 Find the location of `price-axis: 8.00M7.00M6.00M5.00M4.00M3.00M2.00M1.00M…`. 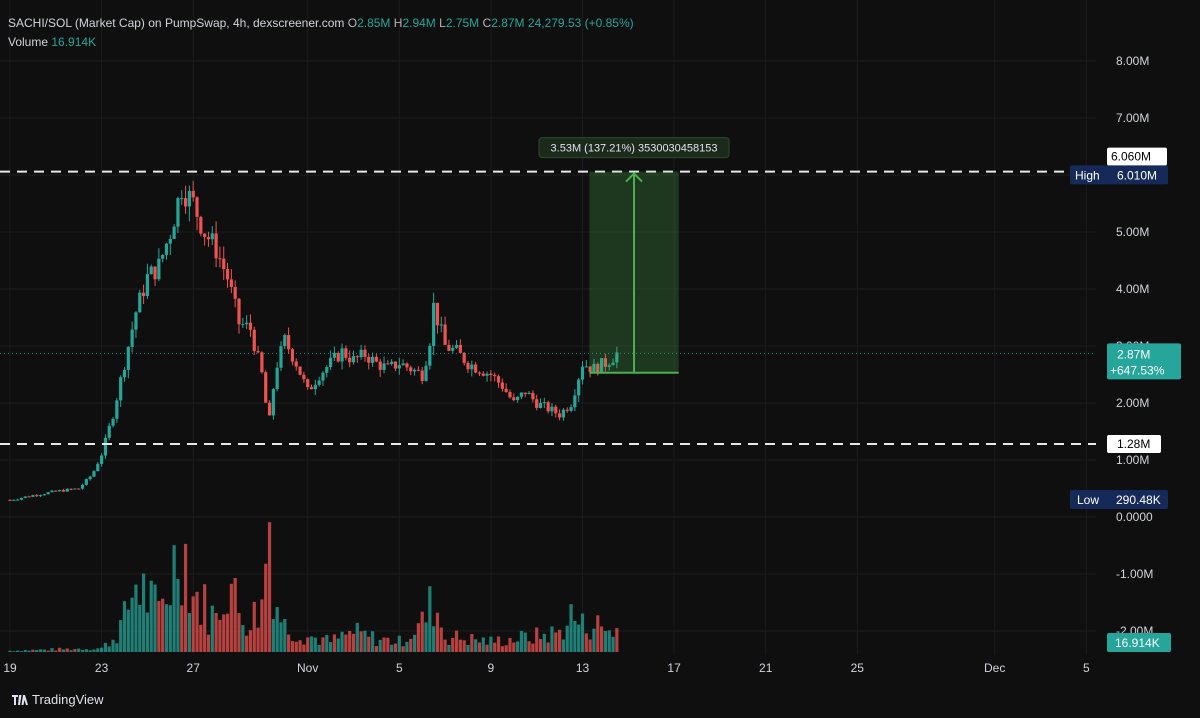

price-axis: 8.00M7.00M6.00M5.00M4.00M3.00M2.00M1.00M… is located at coordinates (1125, 353).